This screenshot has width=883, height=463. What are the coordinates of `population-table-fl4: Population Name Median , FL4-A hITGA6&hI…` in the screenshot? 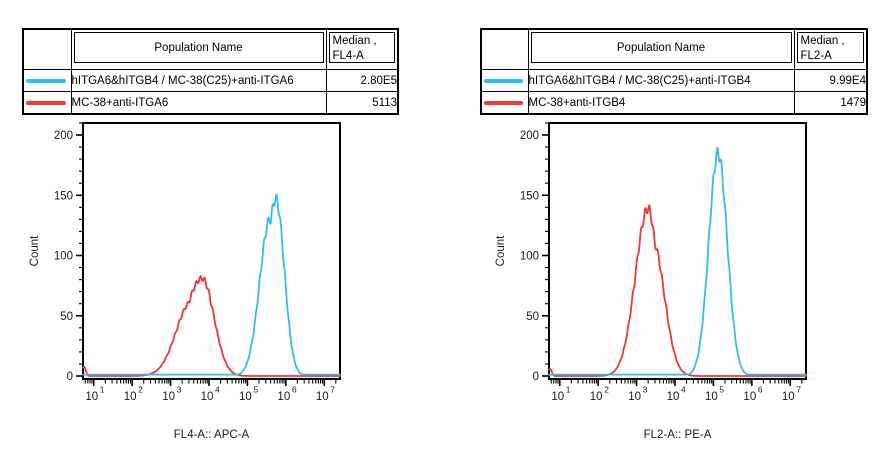 It's located at (210, 71).